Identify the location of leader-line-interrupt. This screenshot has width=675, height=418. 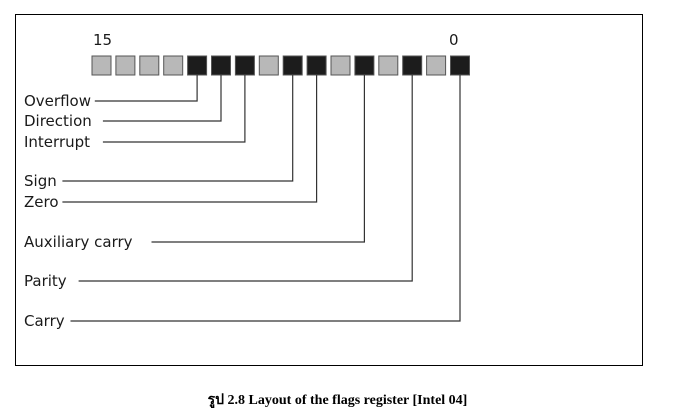
(174, 109).